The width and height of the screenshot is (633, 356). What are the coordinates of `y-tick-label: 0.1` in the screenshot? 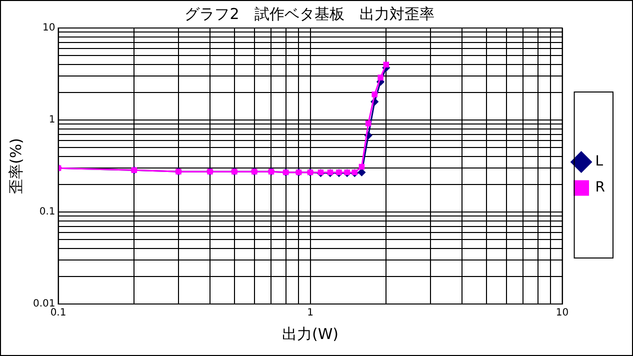 It's located at (47, 212).